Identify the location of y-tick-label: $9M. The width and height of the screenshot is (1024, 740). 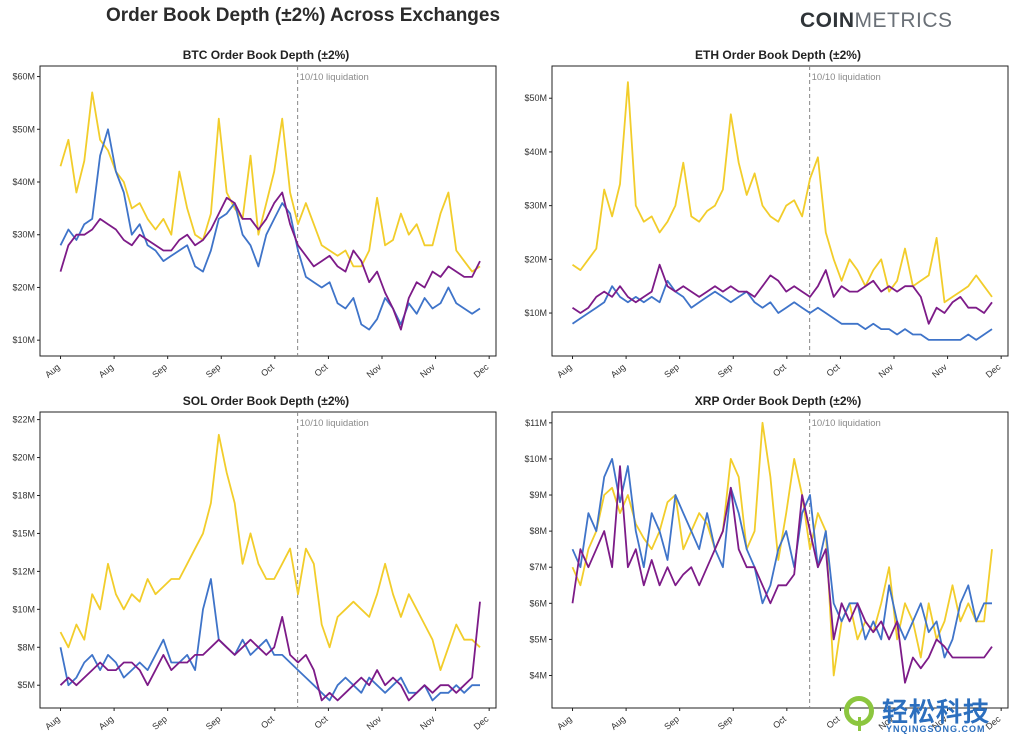
(538, 495).